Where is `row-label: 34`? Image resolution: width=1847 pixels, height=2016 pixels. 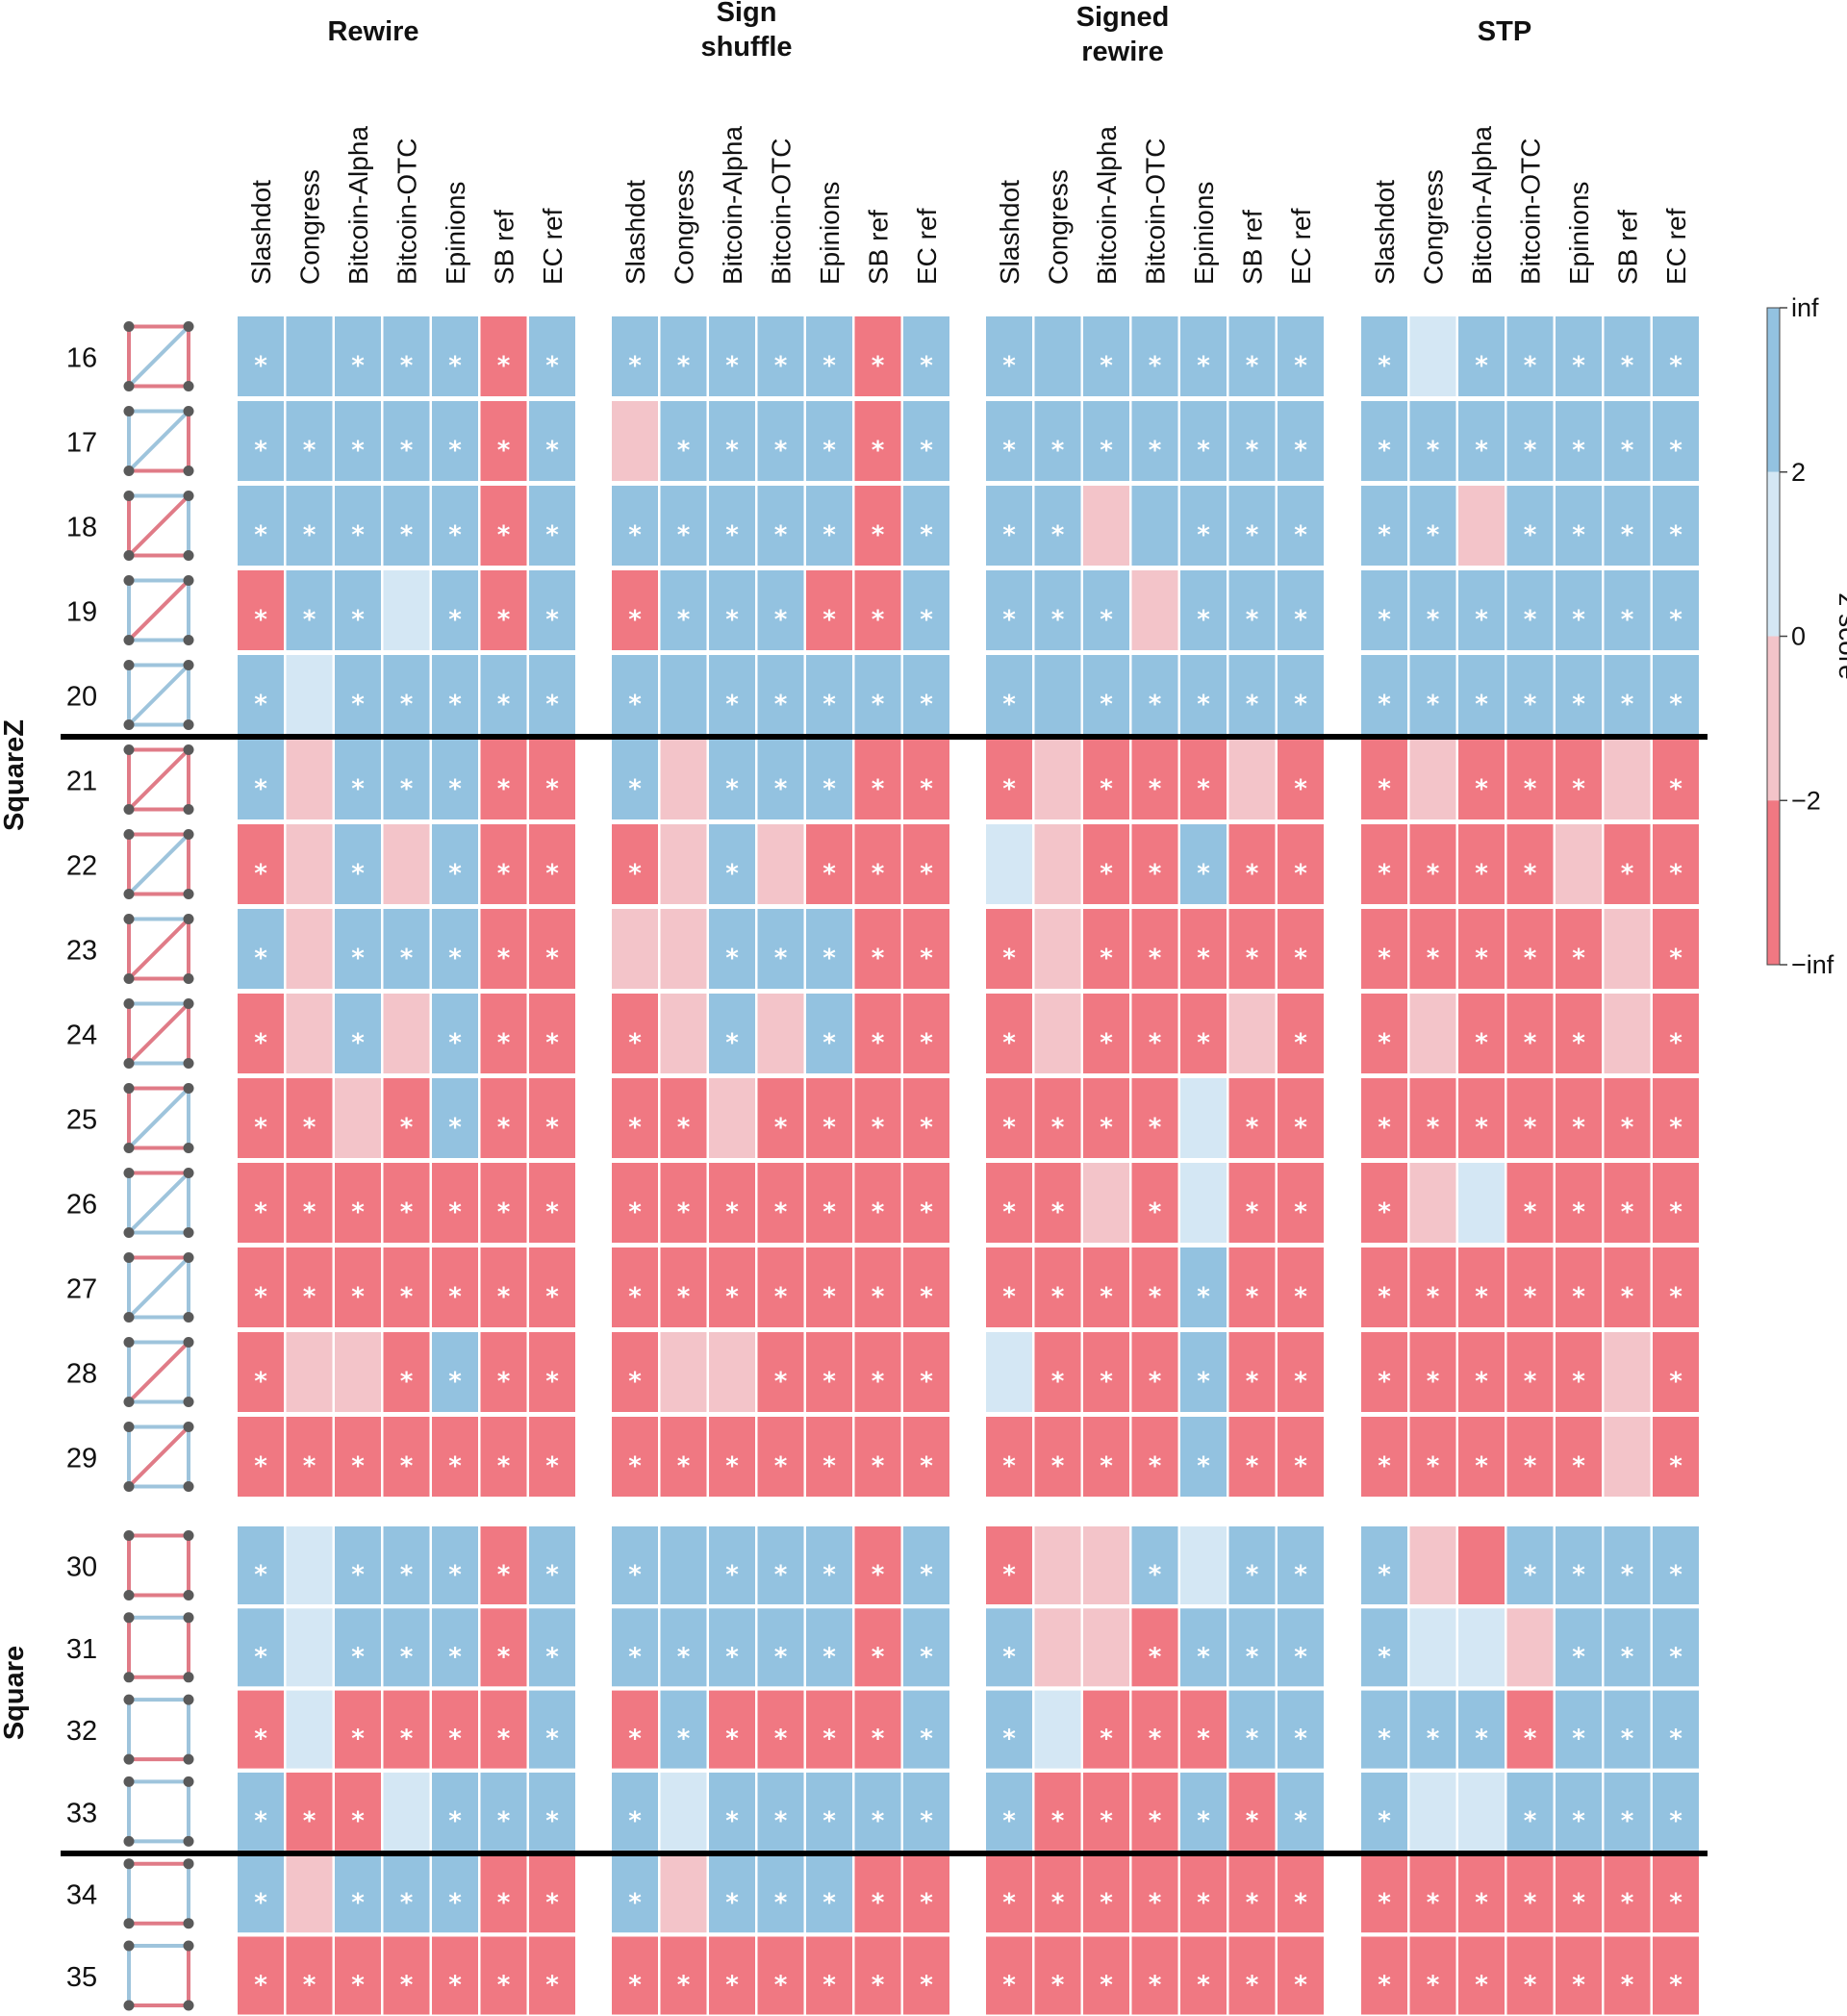 row-label: 34 is located at coordinates (82, 1896).